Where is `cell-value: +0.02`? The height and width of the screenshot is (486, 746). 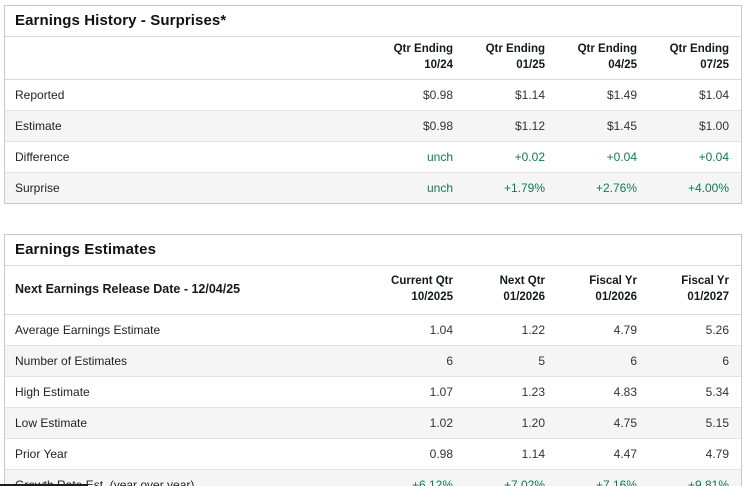 cell-value: +0.02 is located at coordinates (511, 157).